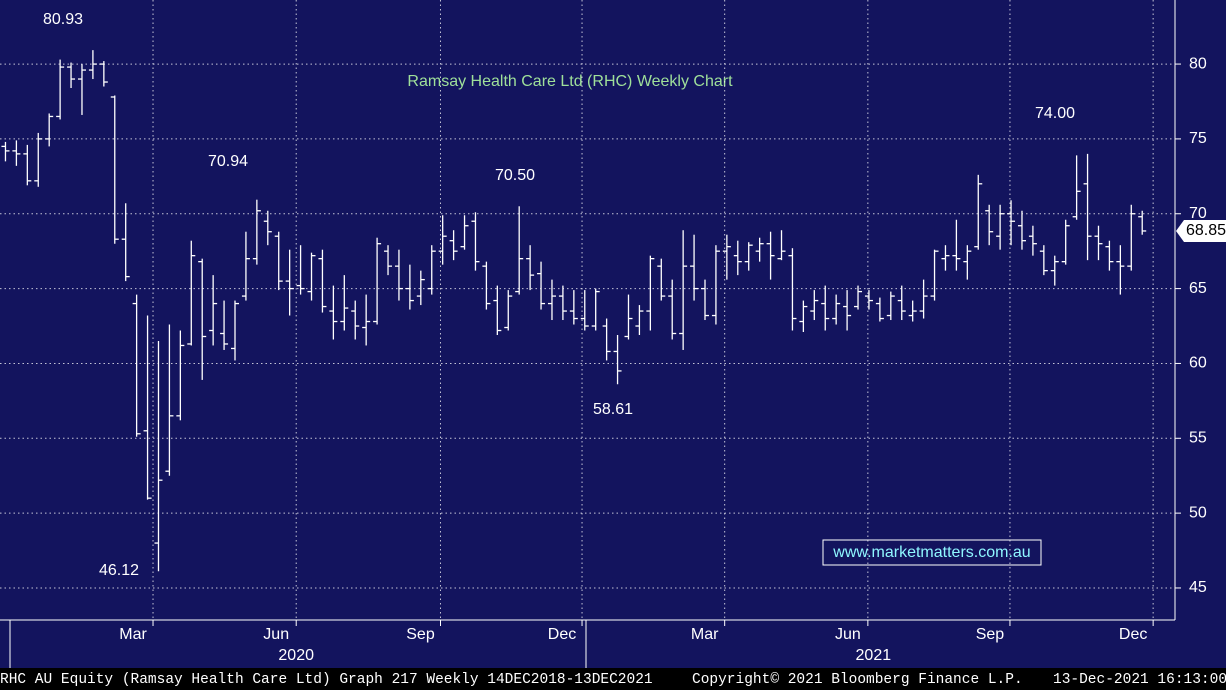 The height and width of the screenshot is (690, 1226). I want to click on y-tick-label: 70, so click(1198, 213).